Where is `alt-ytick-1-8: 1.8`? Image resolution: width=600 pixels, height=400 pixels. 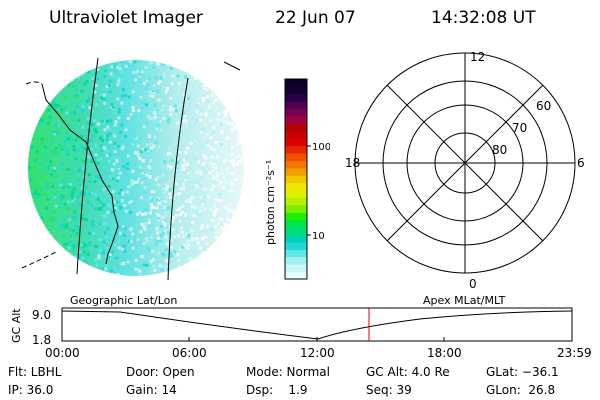
alt-ytick-1-8: 1.8 is located at coordinates (41, 340).